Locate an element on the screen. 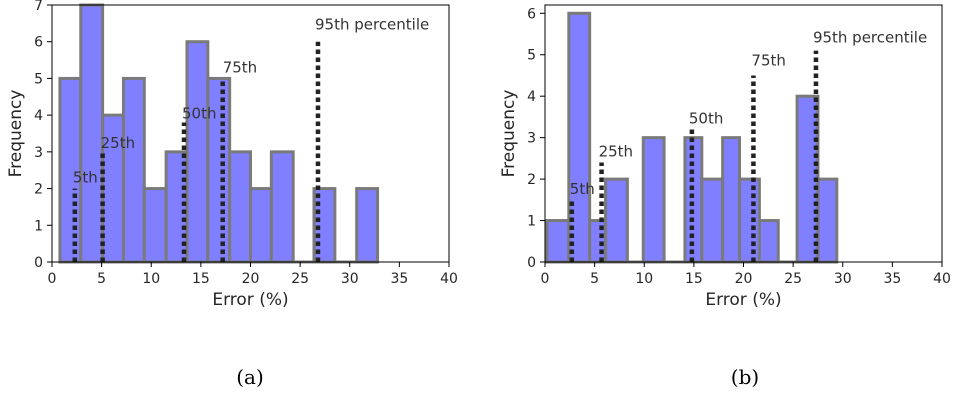 The image size is (956, 394). caption-b: (b) is located at coordinates (745, 377).